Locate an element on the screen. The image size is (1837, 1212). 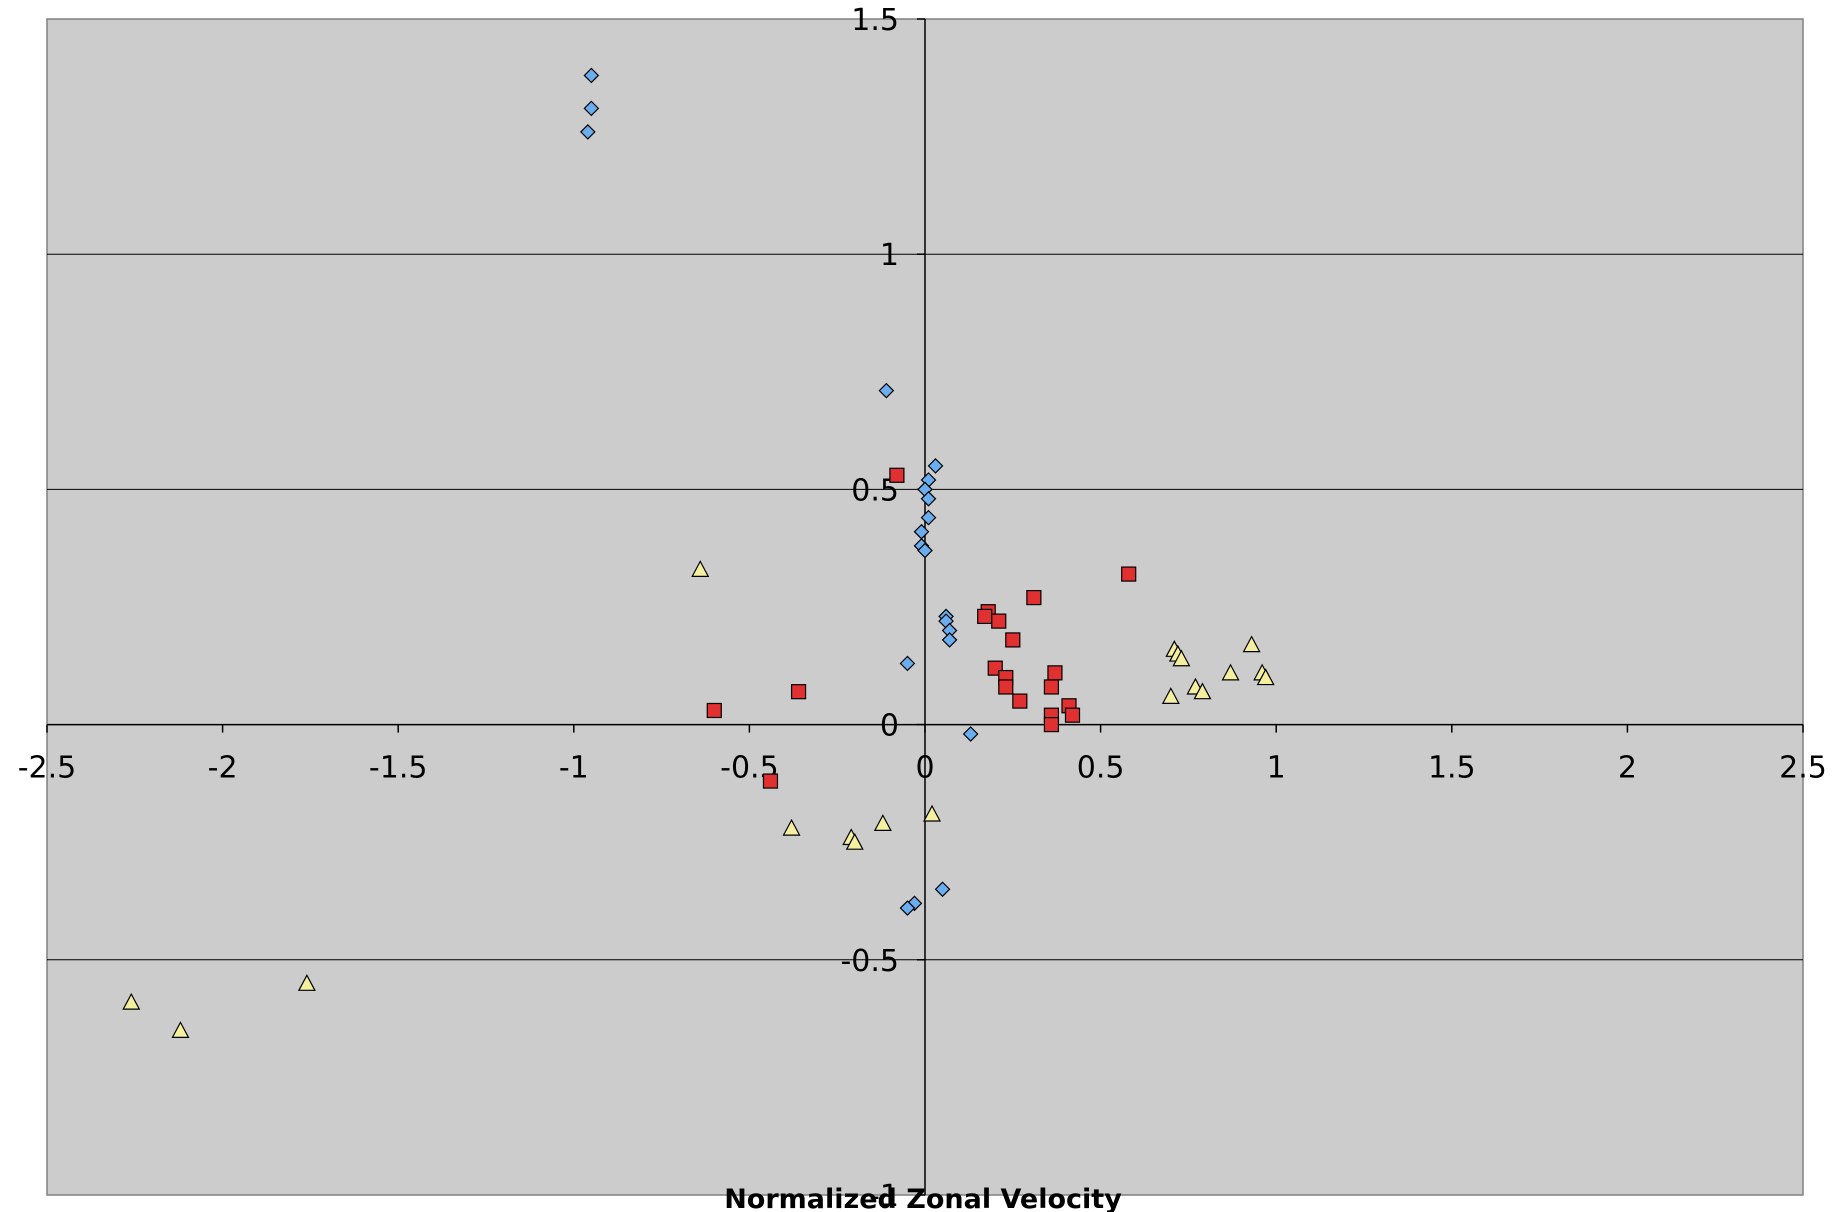
y-tick-label: 0 is located at coordinates (889, 726).